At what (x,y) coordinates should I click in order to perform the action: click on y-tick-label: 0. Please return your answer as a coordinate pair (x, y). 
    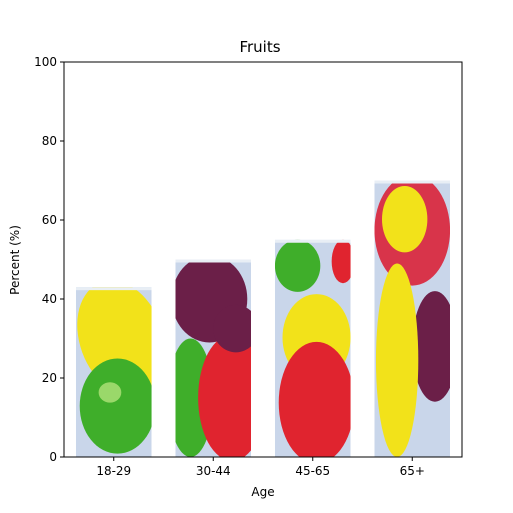
    Looking at the image, I should click on (53, 457).